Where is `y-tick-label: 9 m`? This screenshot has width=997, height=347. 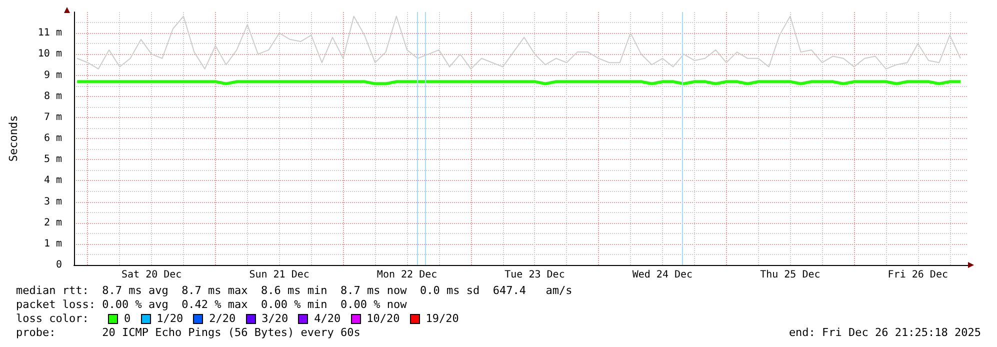
y-tick-label: 9 m is located at coordinates (53, 75).